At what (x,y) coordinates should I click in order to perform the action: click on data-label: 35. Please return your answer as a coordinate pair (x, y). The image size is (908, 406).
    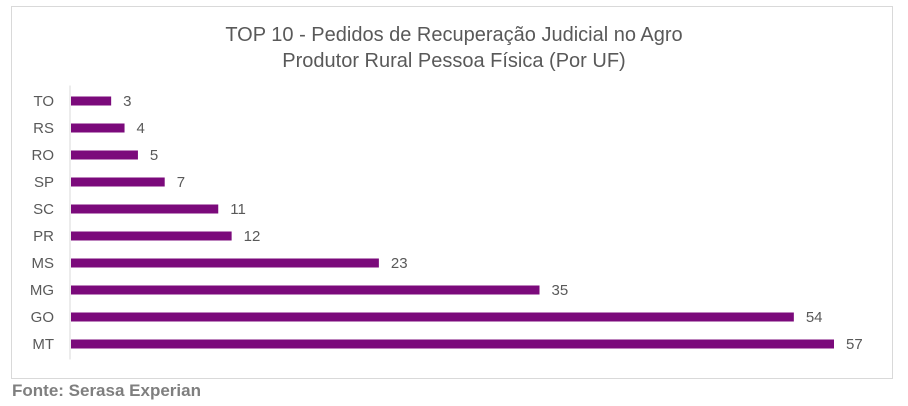
    Looking at the image, I should click on (560, 290).